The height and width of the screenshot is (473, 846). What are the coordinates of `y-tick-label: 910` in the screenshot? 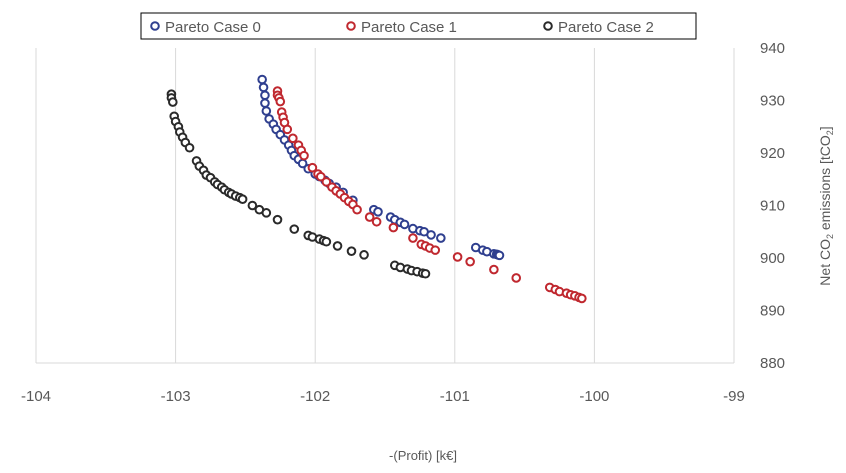 It's located at (772, 206).